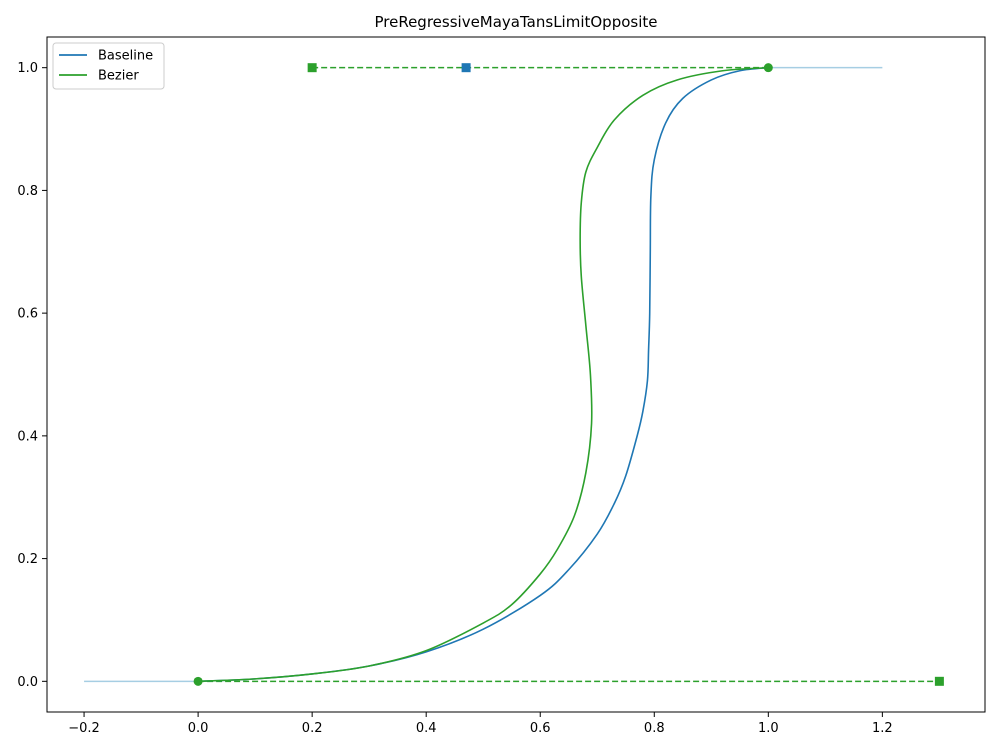  Describe the element at coordinates (27, 68) in the screenshot. I see `y-tick-label: 1.0` at that location.